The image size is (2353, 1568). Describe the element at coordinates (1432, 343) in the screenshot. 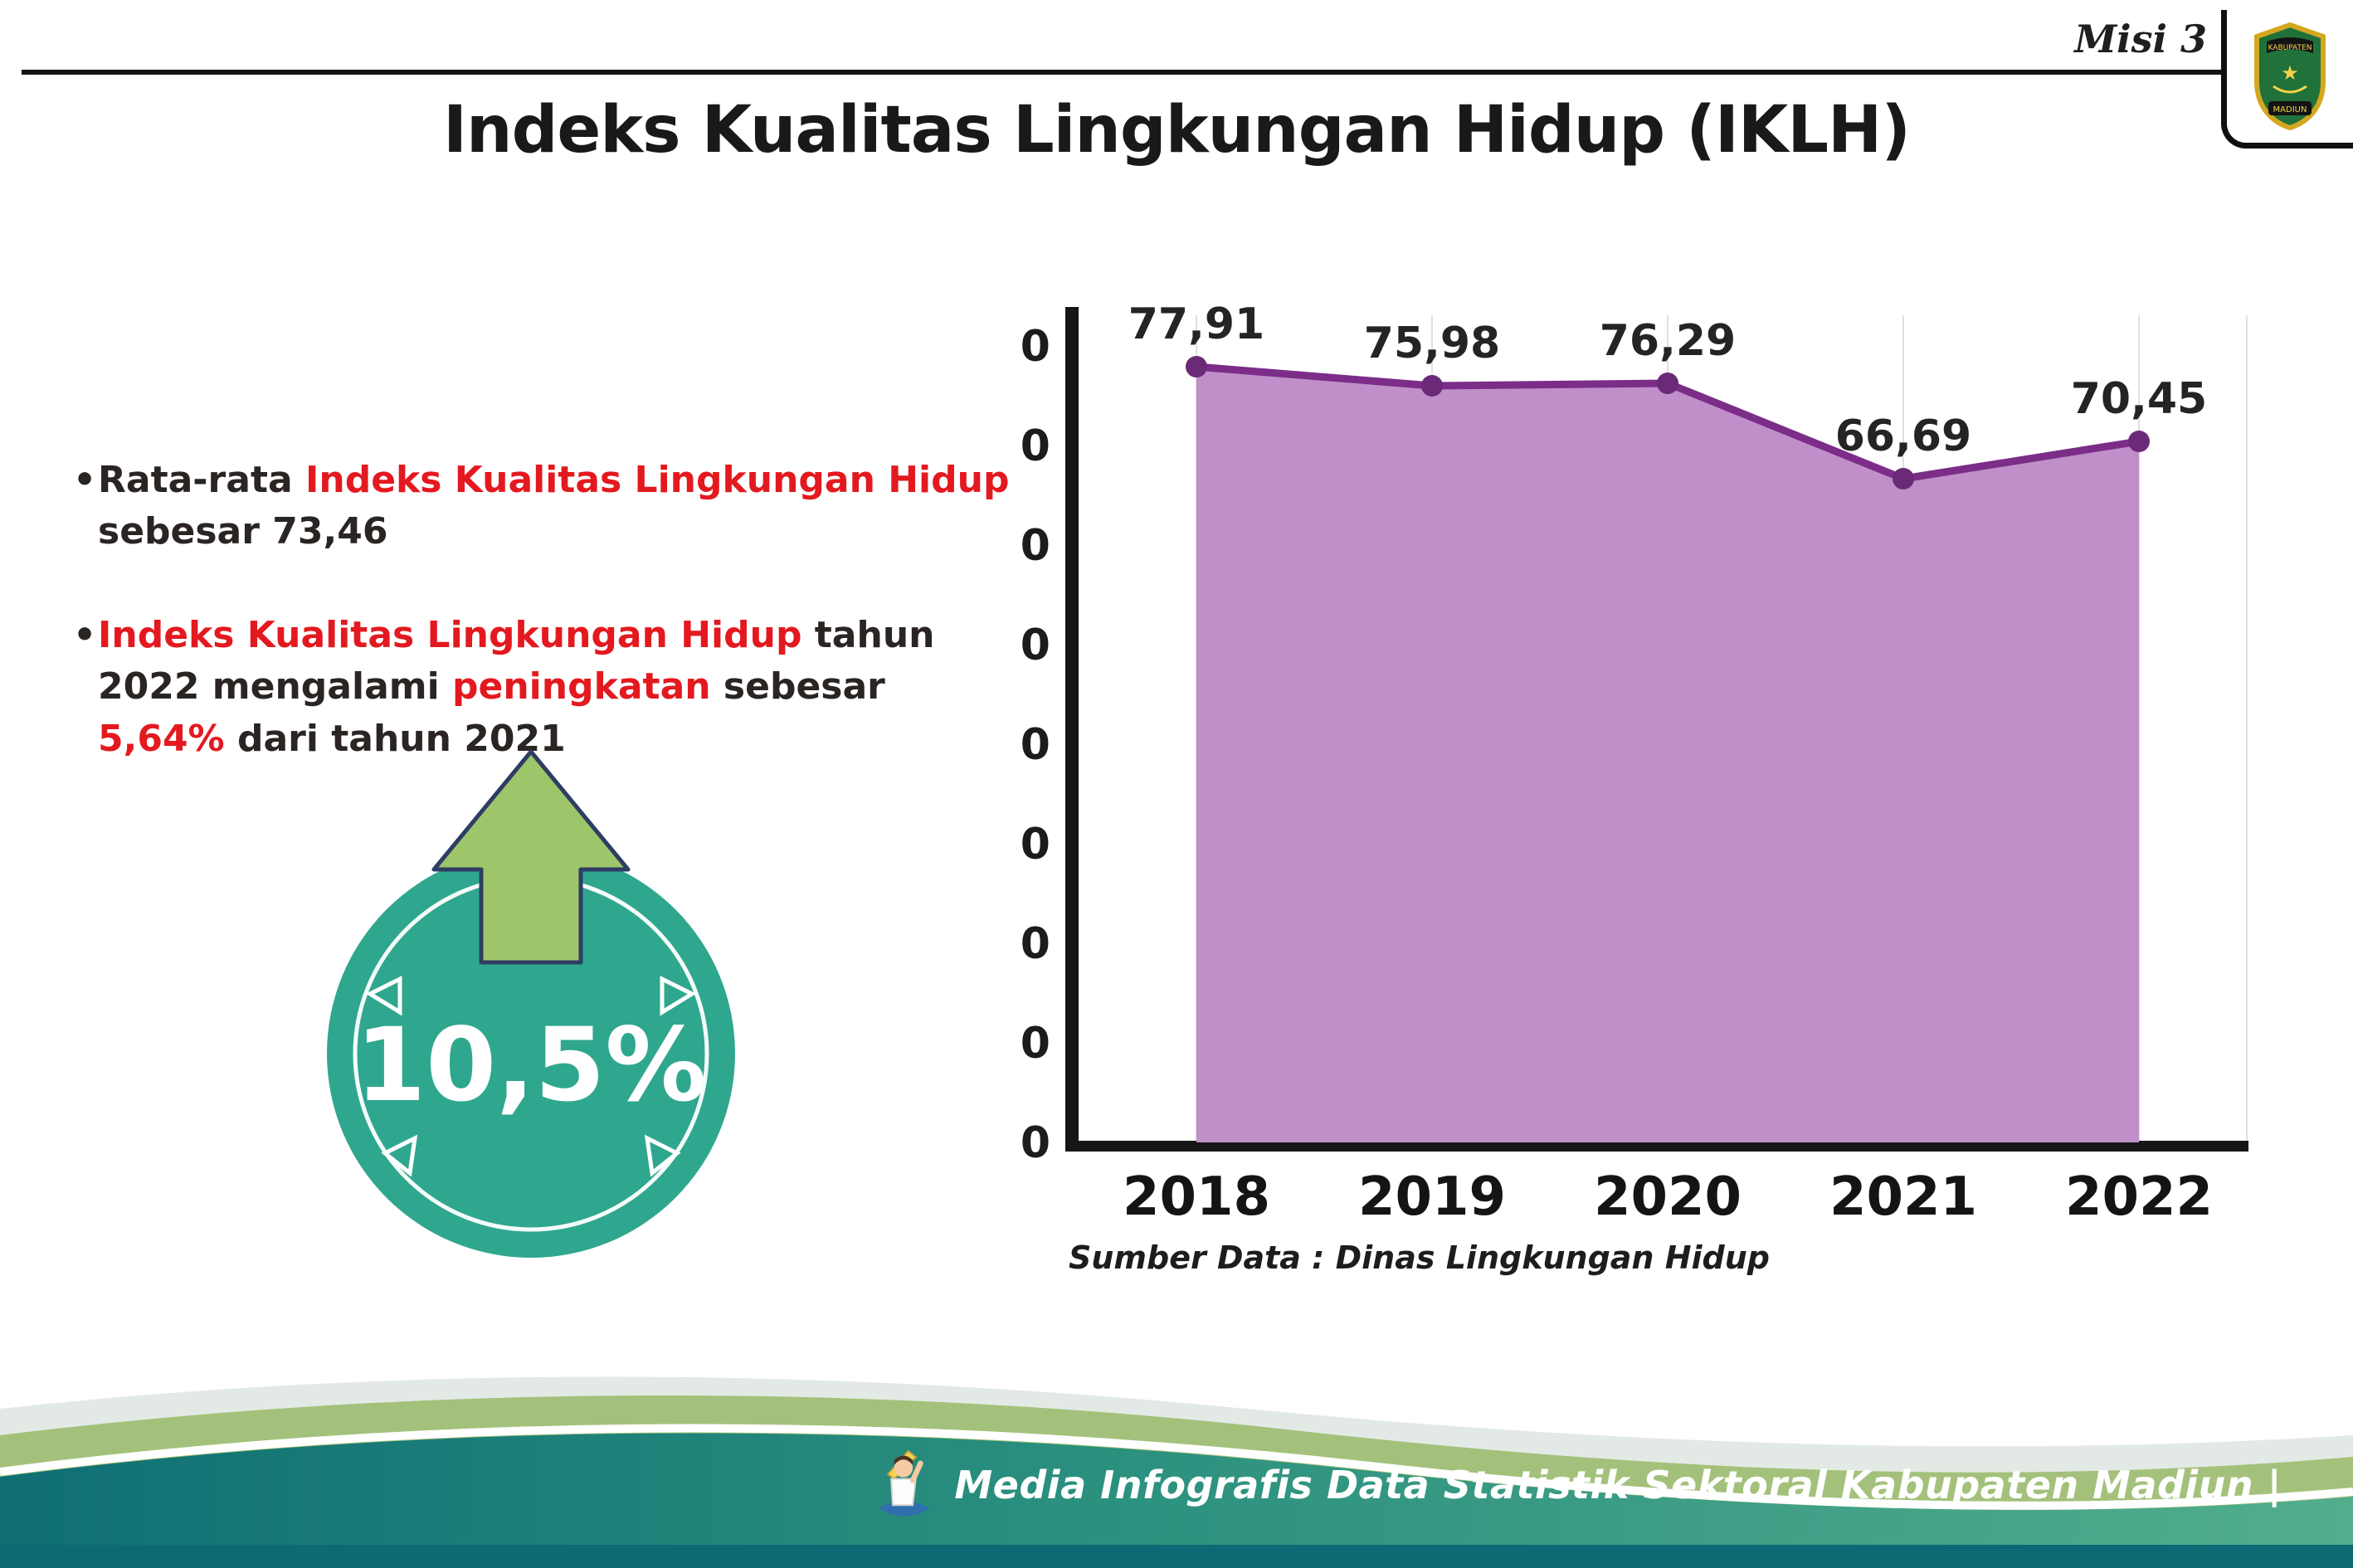

I see `data-point-label: 75,98` at that location.